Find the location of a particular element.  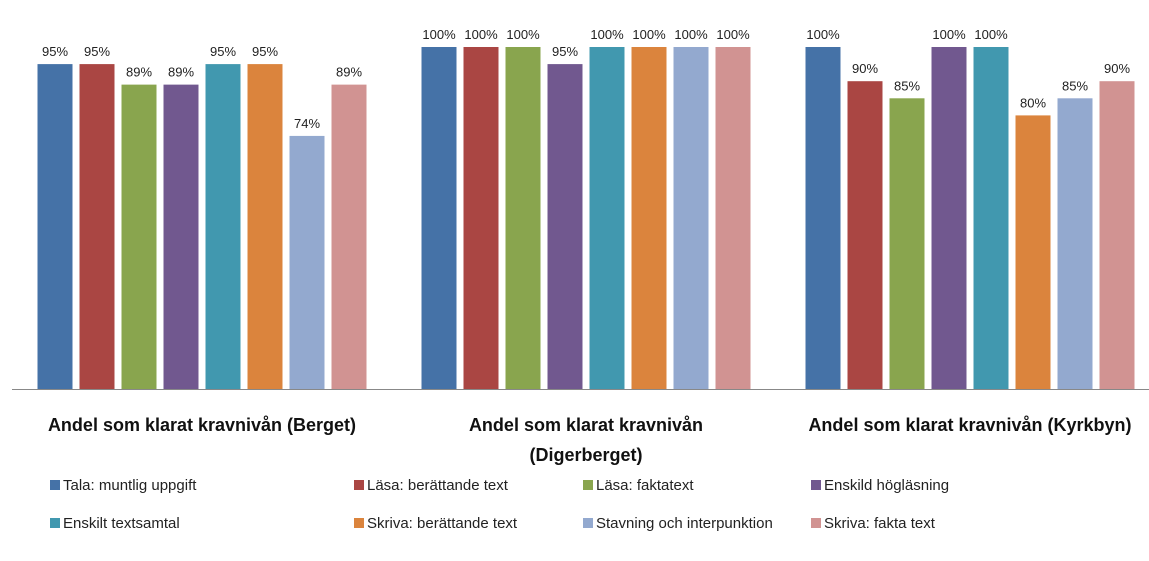

legend-label: Läsa: faktatext is located at coordinates (645, 485).